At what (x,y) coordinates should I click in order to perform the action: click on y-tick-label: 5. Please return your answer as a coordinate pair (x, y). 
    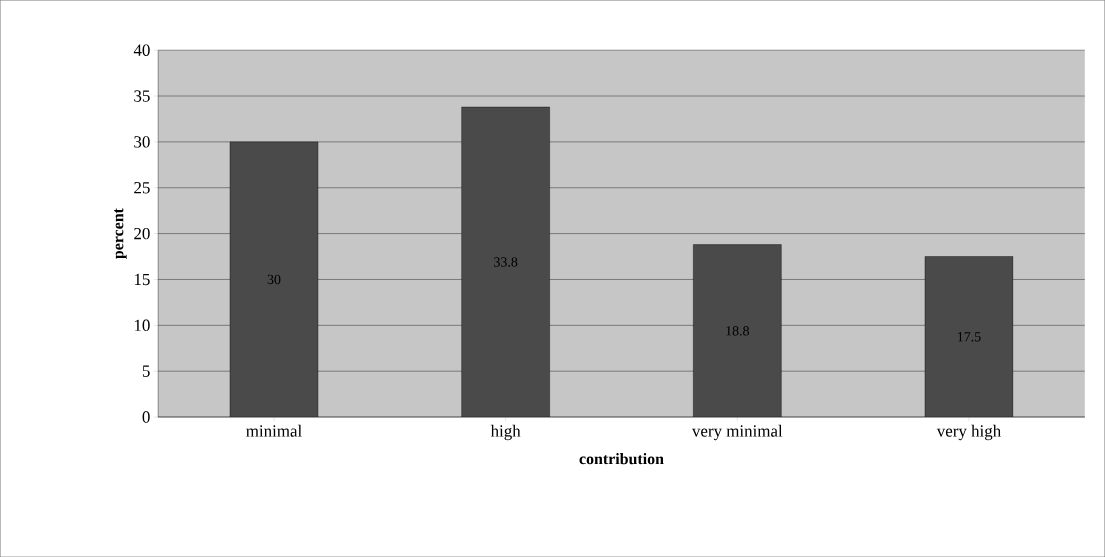
    Looking at the image, I should click on (146, 371).